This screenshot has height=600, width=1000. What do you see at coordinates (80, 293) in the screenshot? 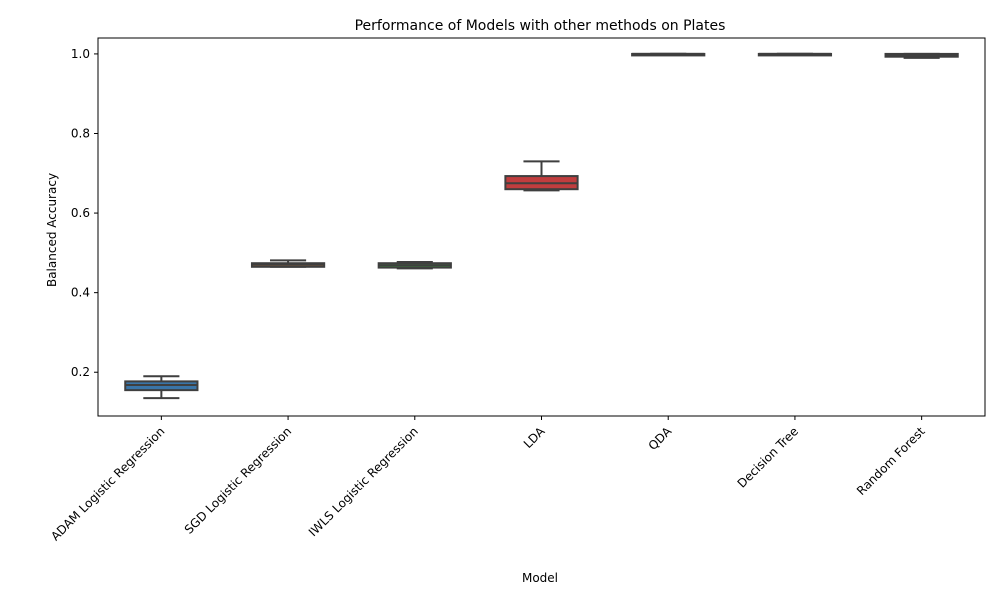
I see `y-tick-label: 0.4` at bounding box center [80, 293].